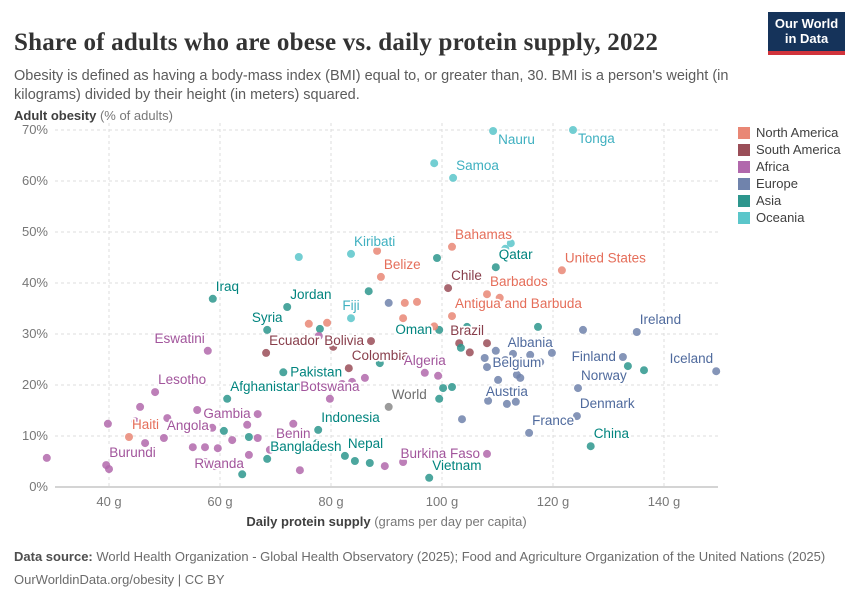  What do you see at coordinates (163, 438) in the screenshot?
I see `data-point-angola` at bounding box center [163, 438].